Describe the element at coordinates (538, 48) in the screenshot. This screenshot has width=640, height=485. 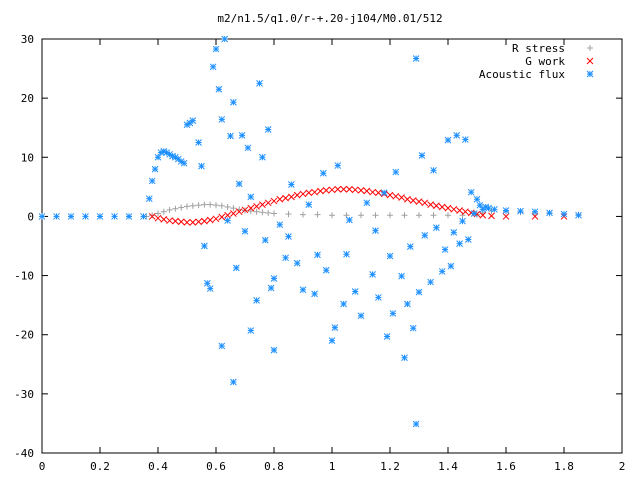
I see `legend-label: R stress` at that location.